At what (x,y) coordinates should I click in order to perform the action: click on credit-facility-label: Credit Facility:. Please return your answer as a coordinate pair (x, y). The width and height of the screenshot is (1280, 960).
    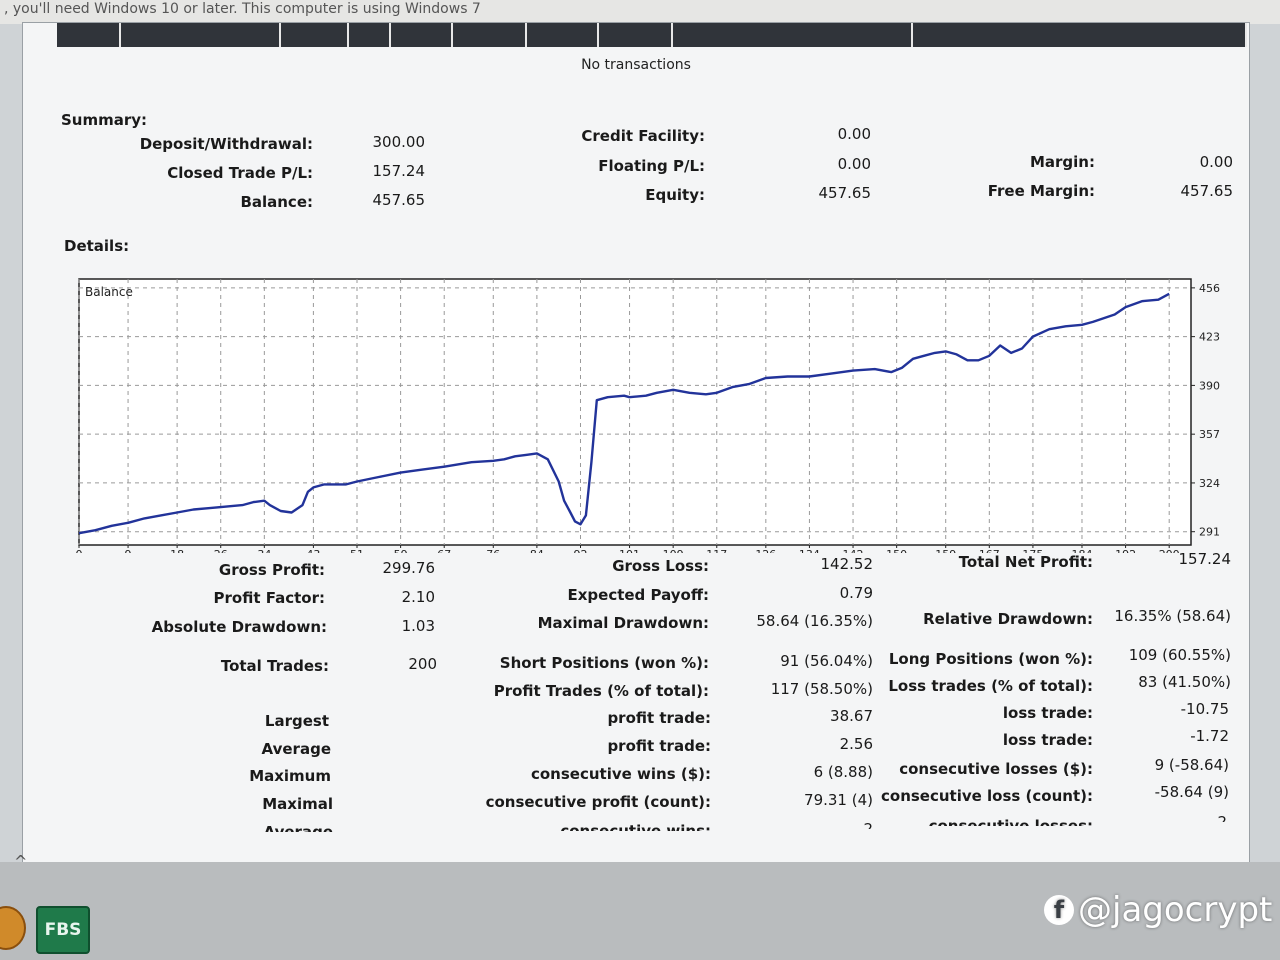
    Looking at the image, I should click on (643, 136).